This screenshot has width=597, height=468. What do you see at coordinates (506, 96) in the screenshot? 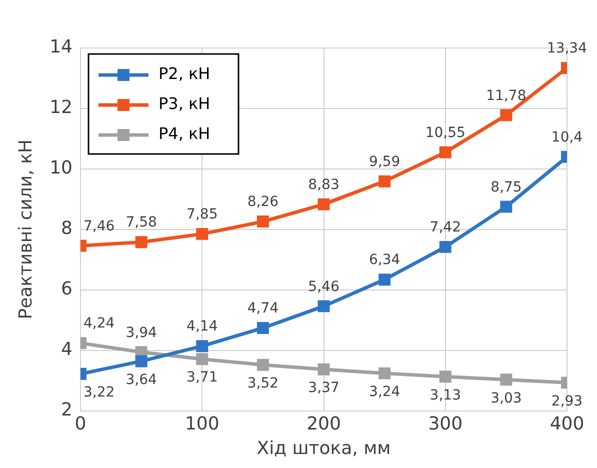
I see `data-label: 11,78` at bounding box center [506, 96].